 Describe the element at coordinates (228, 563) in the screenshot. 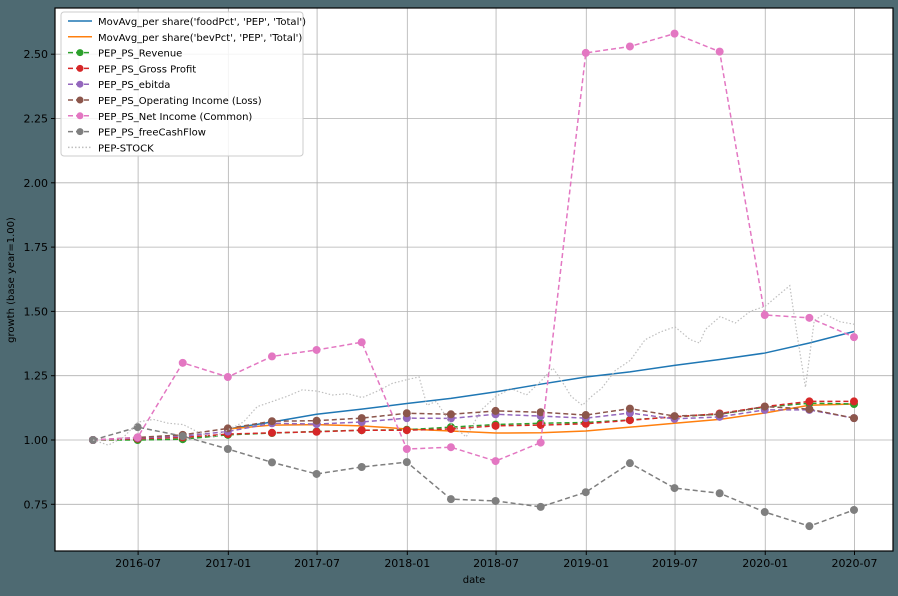

I see `x-tick-label: 2017-01` at that location.